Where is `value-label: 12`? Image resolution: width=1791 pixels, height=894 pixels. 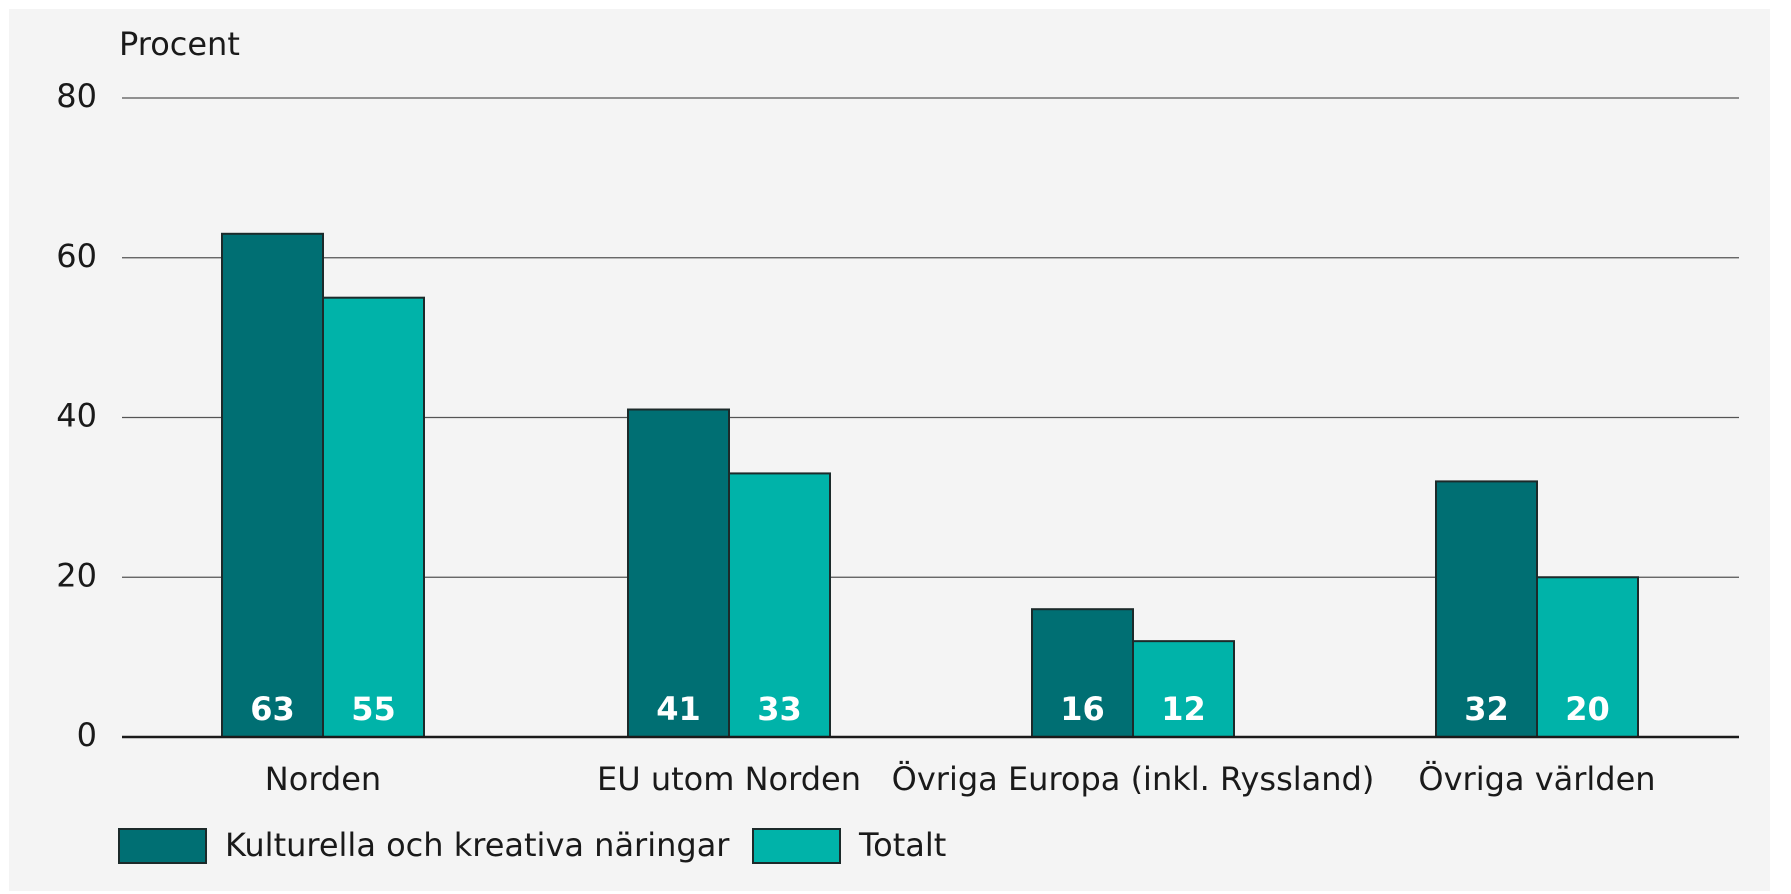 value-label: 12 is located at coordinates (1183, 709).